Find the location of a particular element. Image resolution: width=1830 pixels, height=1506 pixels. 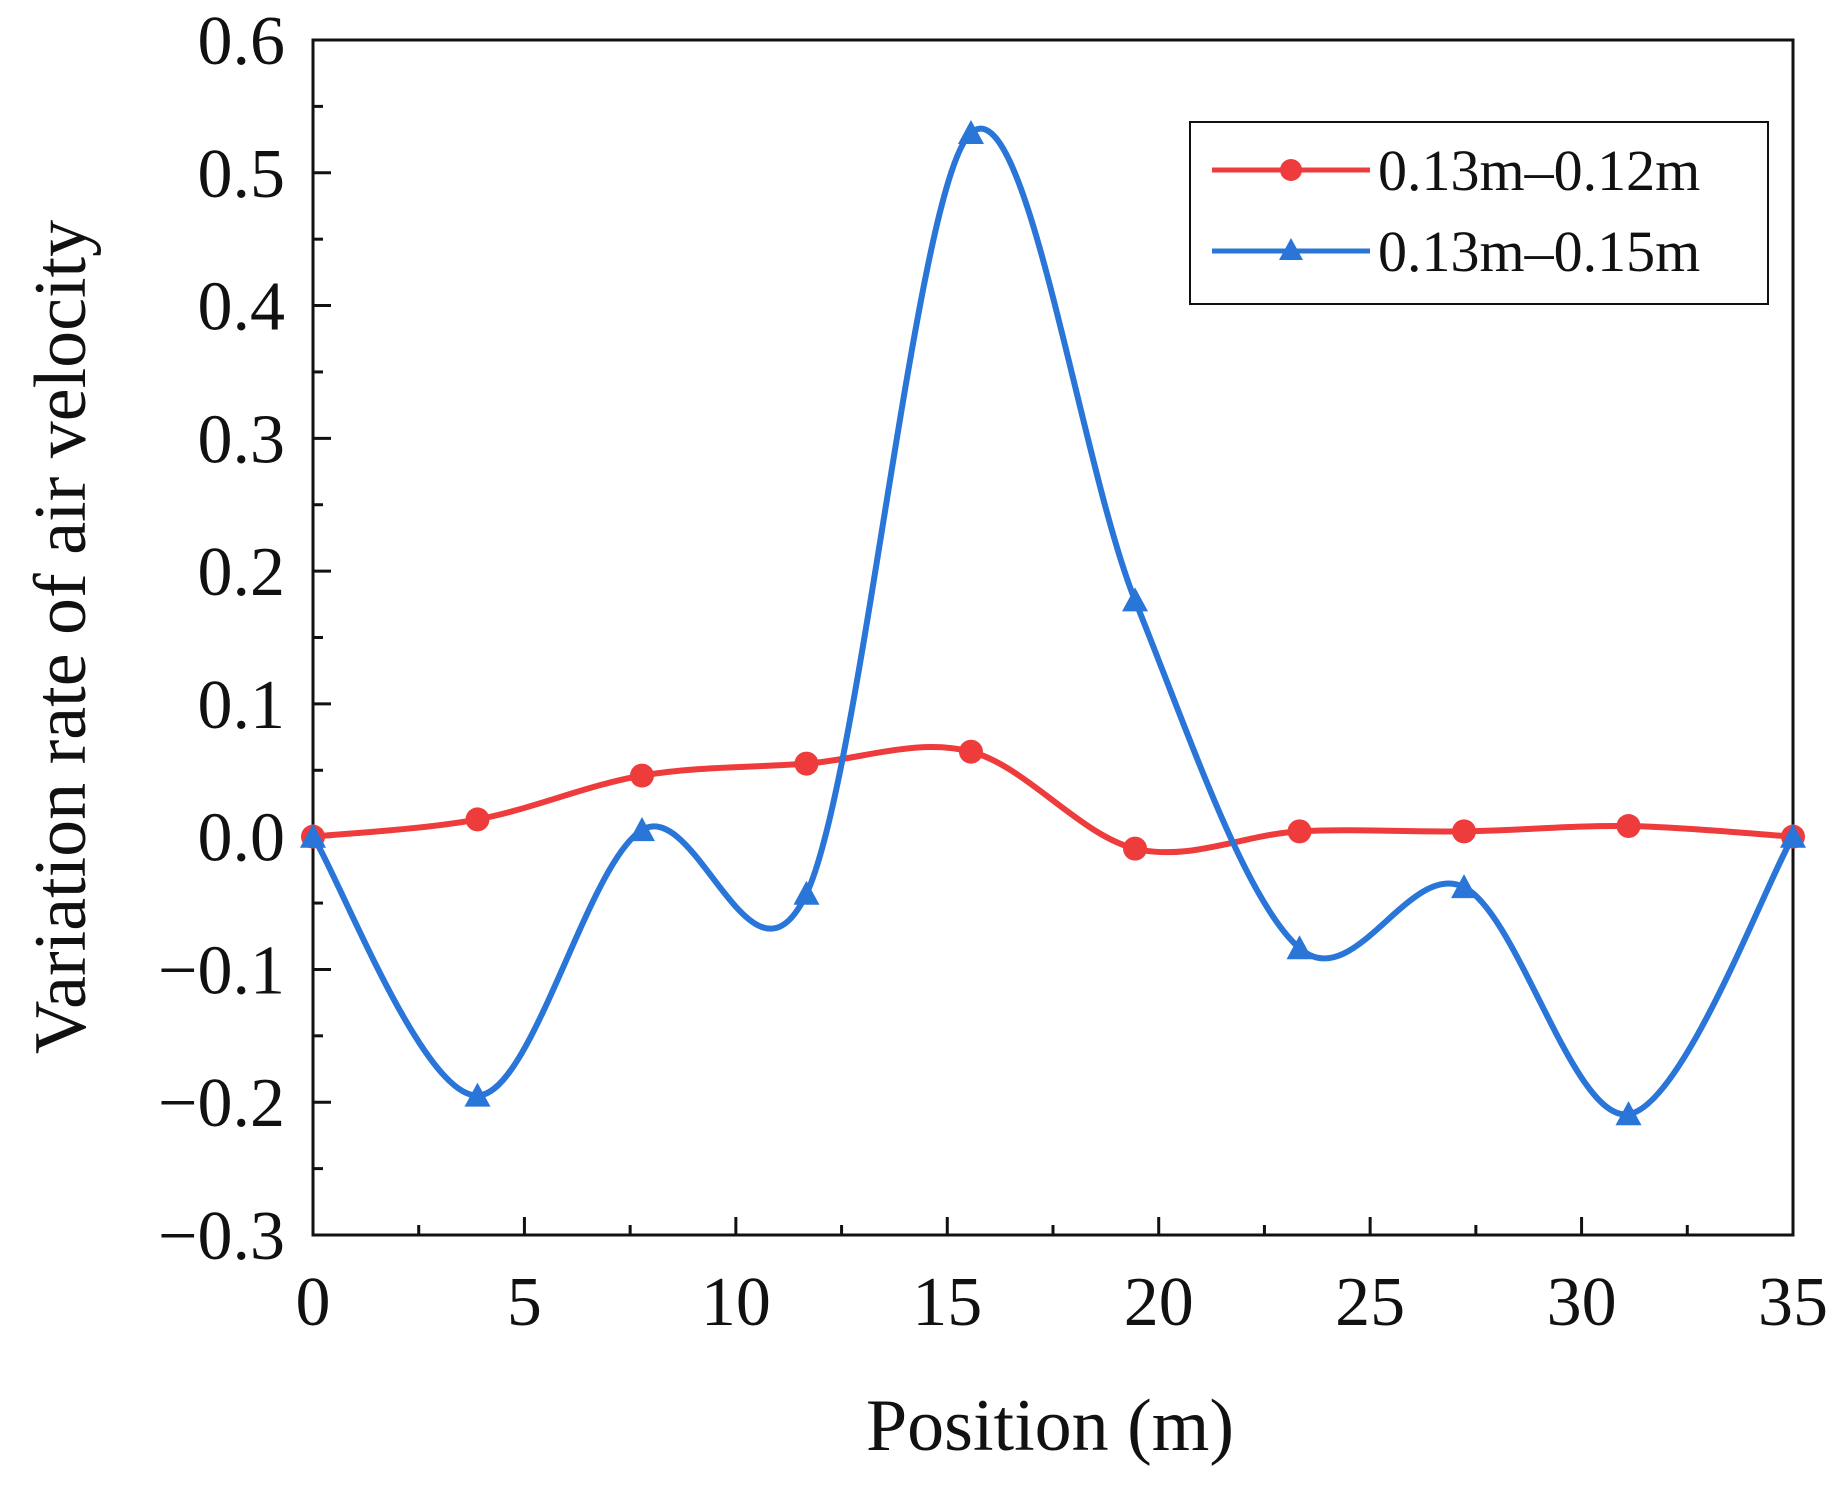

legend-box is located at coordinates (1479, 213).